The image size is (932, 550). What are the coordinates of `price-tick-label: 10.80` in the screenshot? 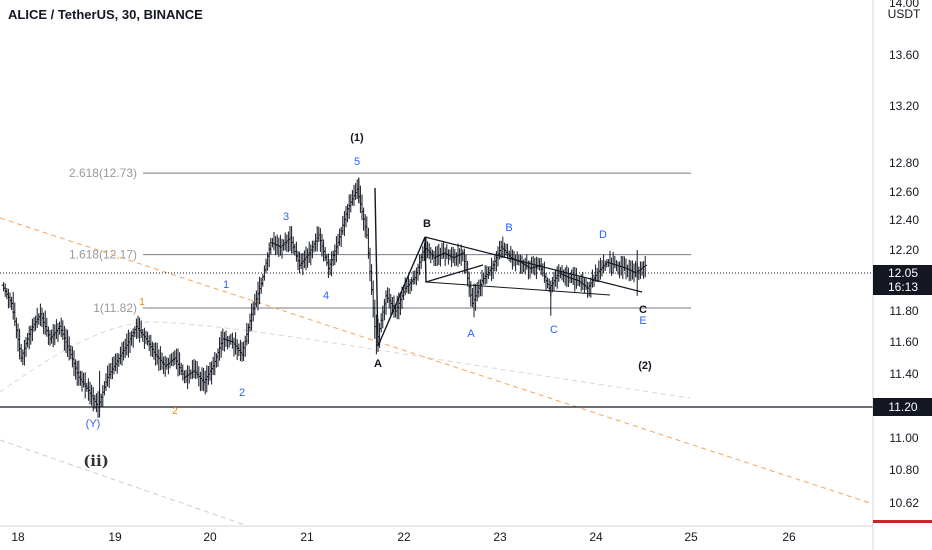 It's located at (904, 470).